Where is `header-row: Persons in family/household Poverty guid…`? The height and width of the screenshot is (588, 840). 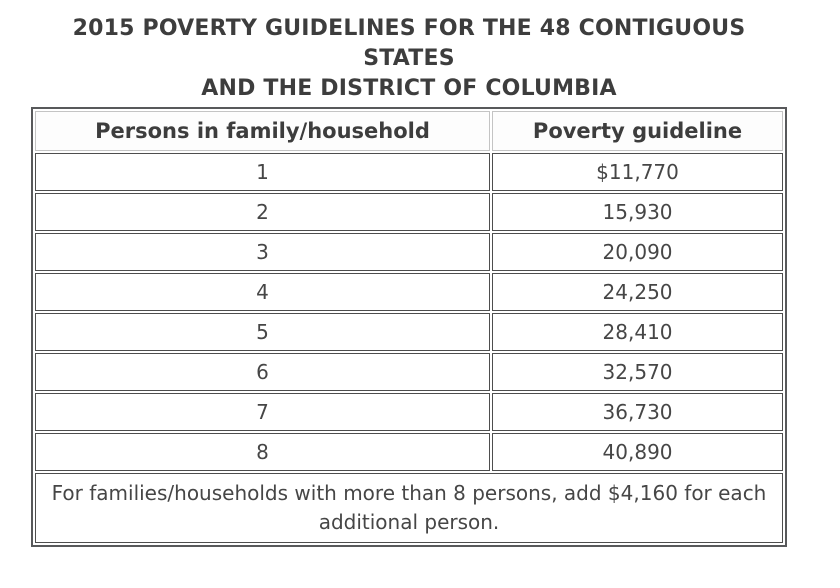 header-row: Persons in family/household Poverty guid… is located at coordinates (409, 131).